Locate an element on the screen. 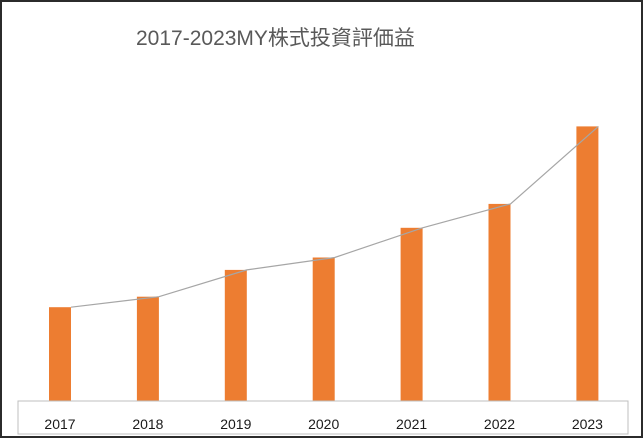  bar-2018 is located at coordinates (147, 348).